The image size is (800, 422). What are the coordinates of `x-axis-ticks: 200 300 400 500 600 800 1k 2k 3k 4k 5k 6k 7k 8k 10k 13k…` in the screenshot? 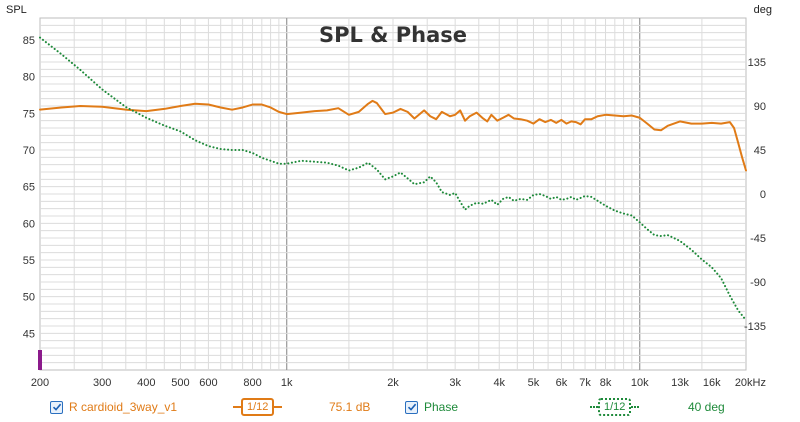 It's located at (398, 383).